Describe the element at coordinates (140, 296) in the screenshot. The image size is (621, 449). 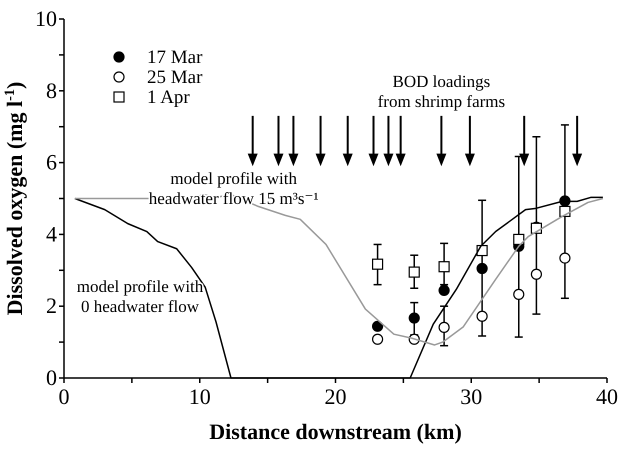
I see `annotation: model profile with 0 headwater flow` at that location.